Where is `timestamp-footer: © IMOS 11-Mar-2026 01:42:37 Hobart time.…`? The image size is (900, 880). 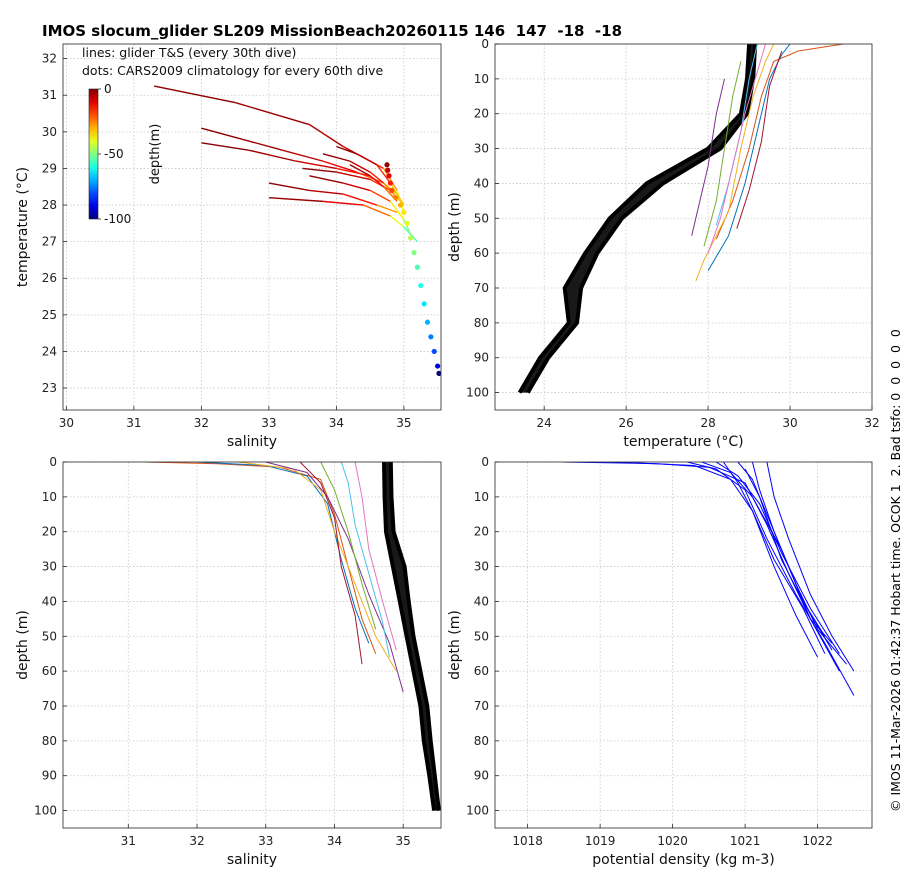
timestamp-footer: © IMOS 11-Mar-2026 01:42:37 Hobart time.… is located at coordinates (894, 570).